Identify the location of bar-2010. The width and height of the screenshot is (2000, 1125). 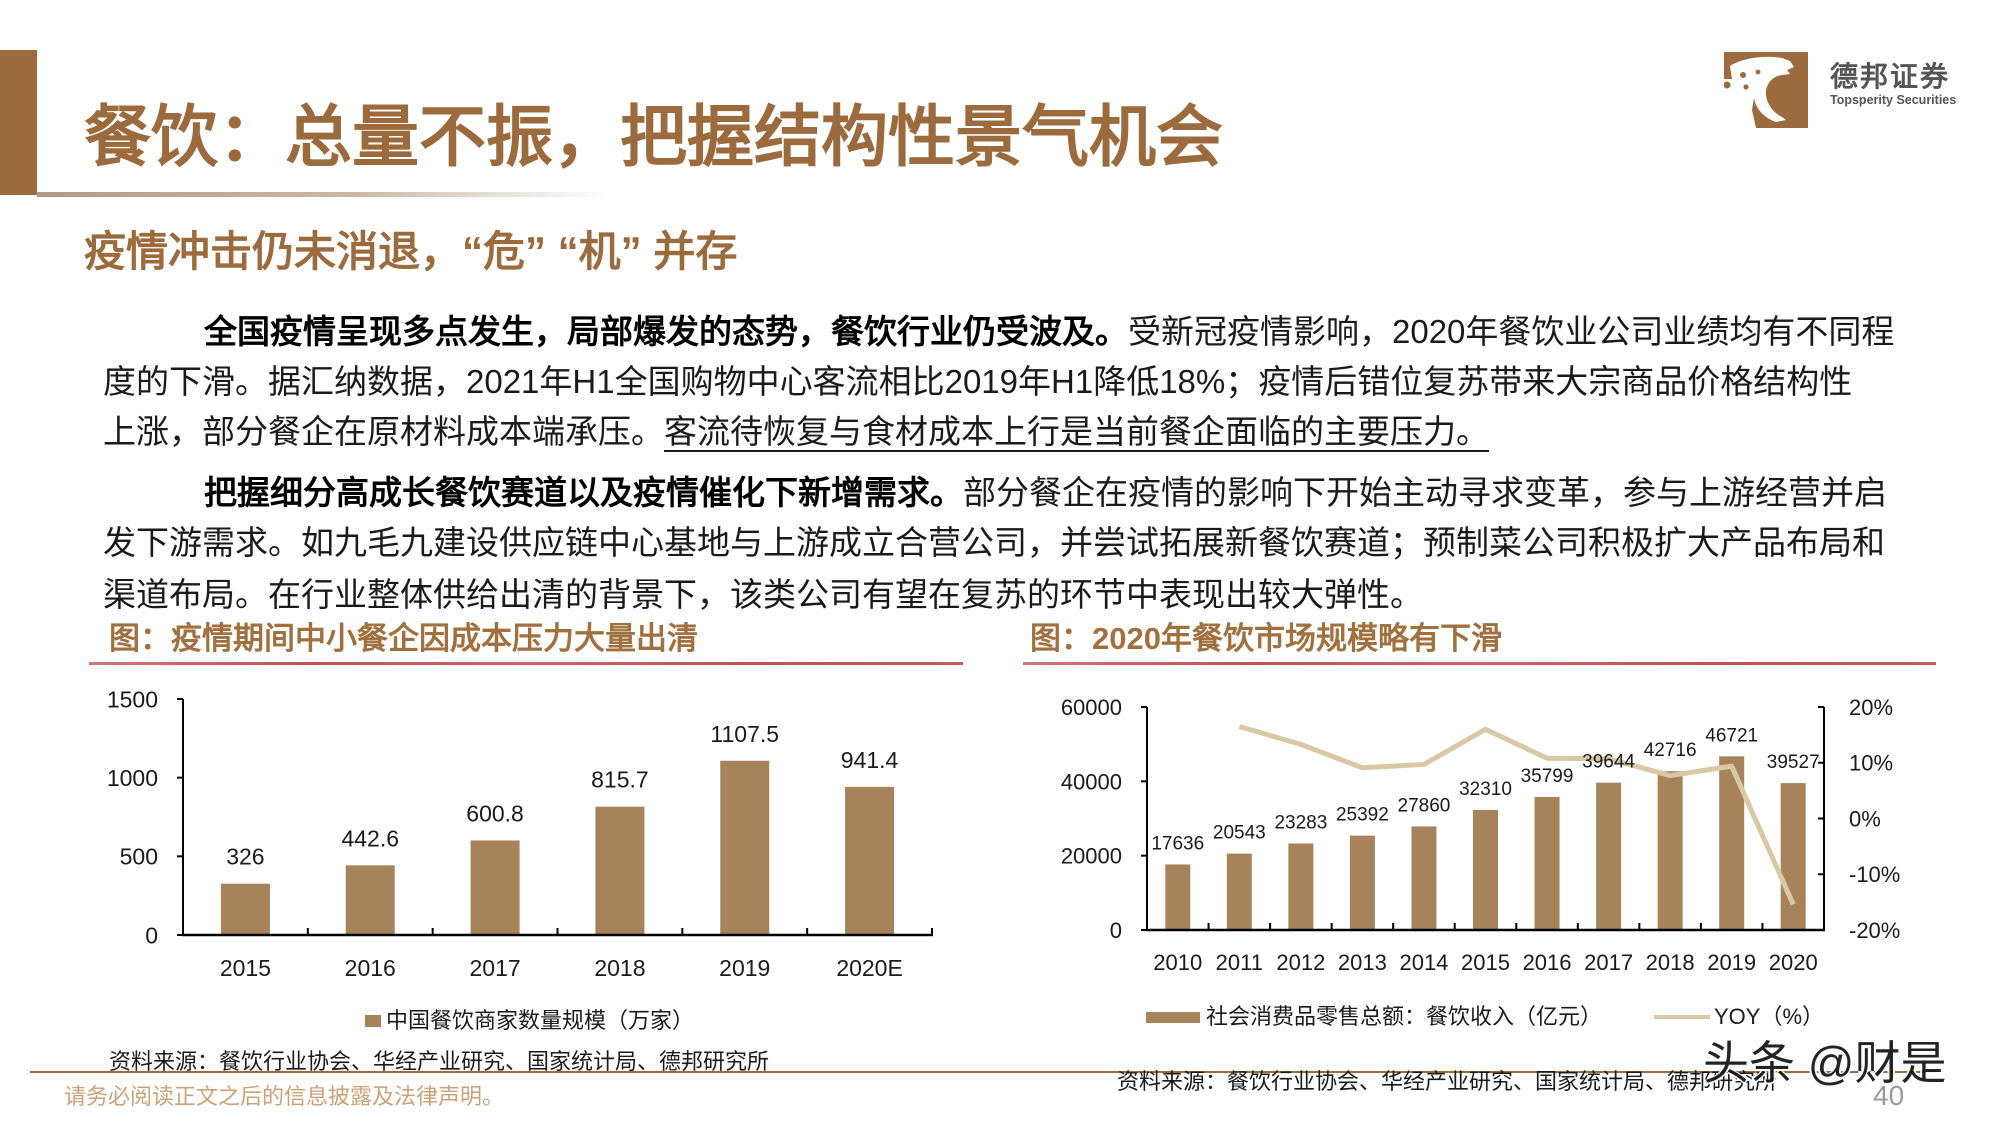
(1178, 897).